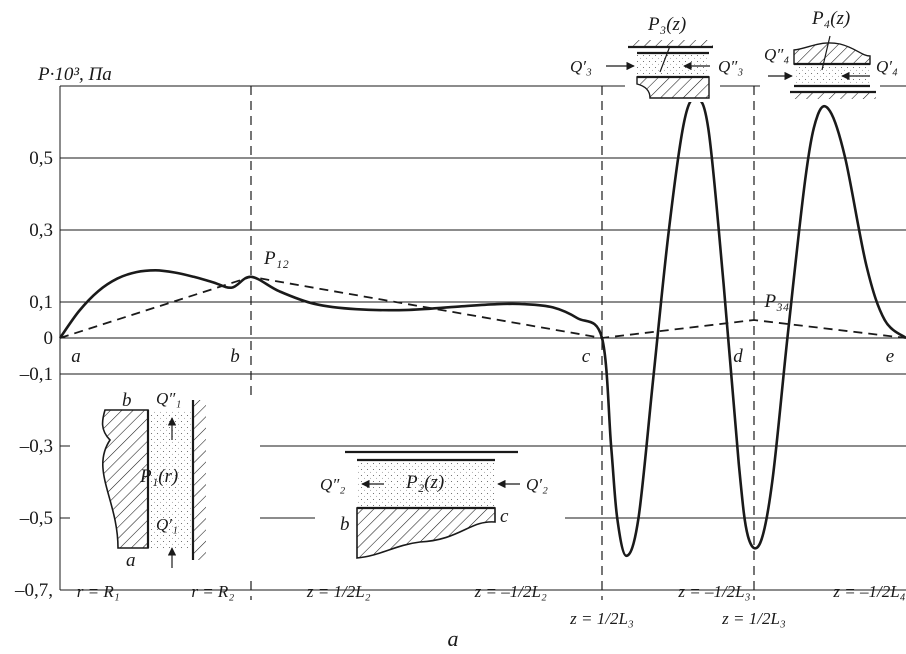  What do you see at coordinates (510, 591) in the screenshot?
I see `section-bound-label: z = –1/2L₂` at bounding box center [510, 591].